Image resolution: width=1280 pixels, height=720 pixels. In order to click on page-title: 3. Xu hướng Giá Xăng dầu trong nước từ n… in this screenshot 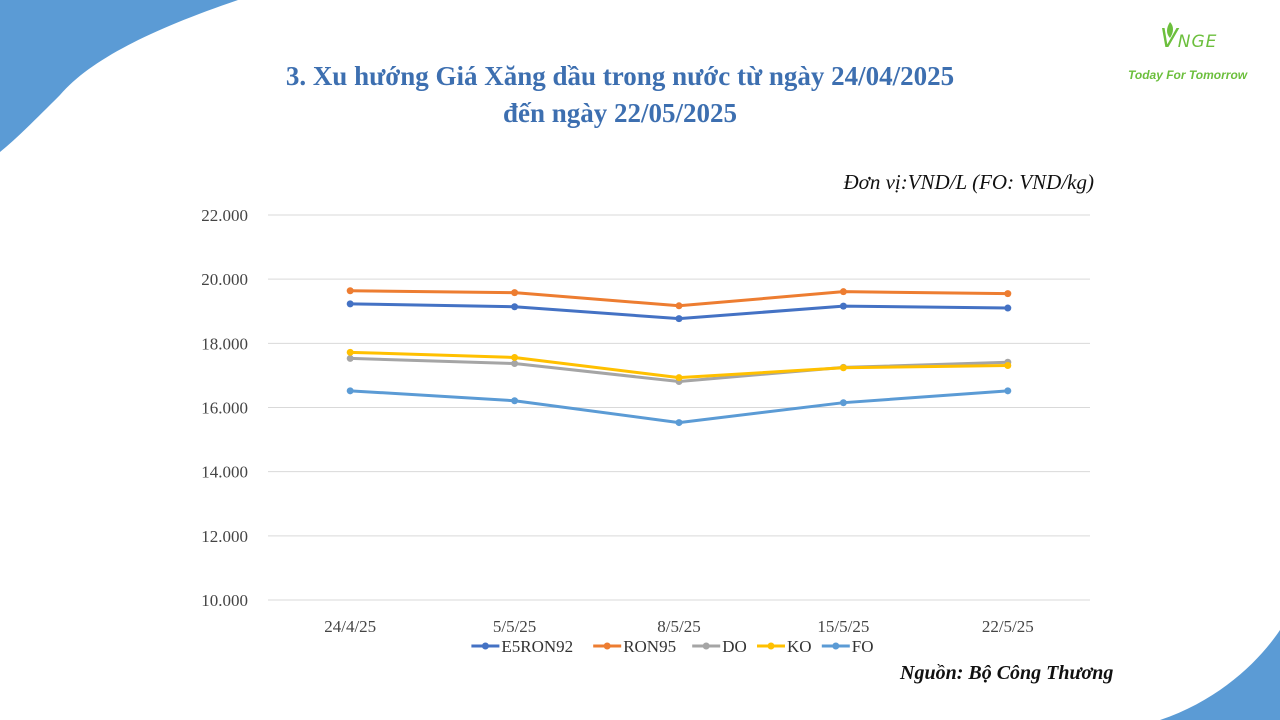, I will do `click(620, 95)`.